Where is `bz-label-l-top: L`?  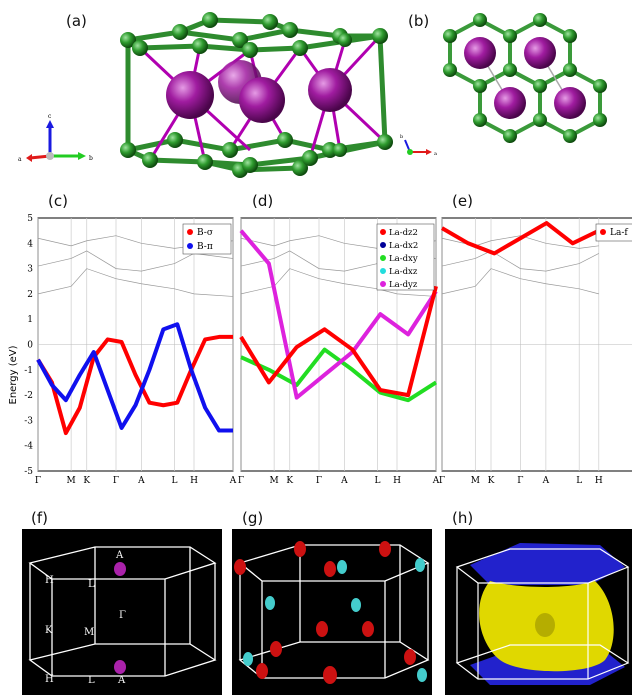
bz-label-l-top: L is located at coordinates (91, 584).